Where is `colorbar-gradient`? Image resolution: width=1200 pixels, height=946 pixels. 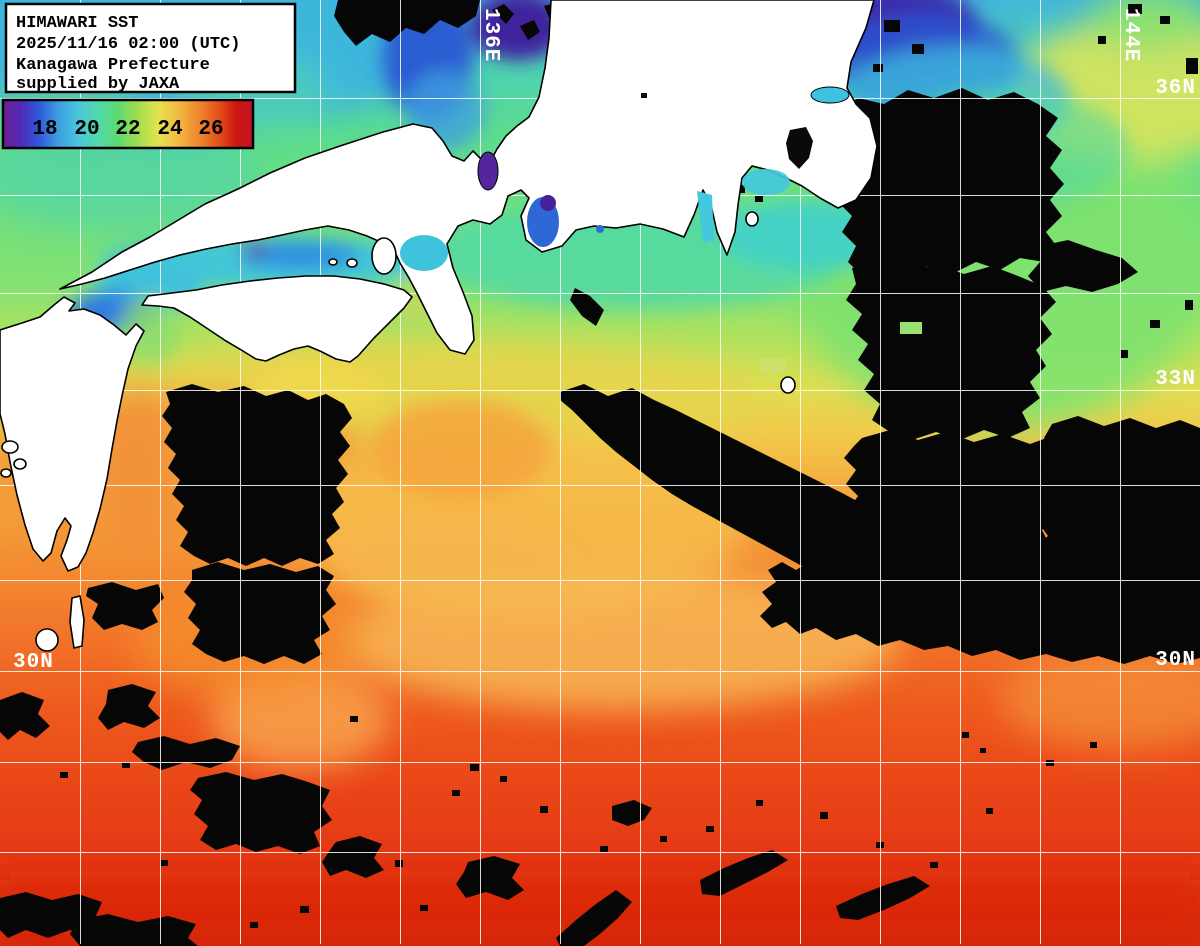
colorbar-gradient is located at coordinates (128, 124).